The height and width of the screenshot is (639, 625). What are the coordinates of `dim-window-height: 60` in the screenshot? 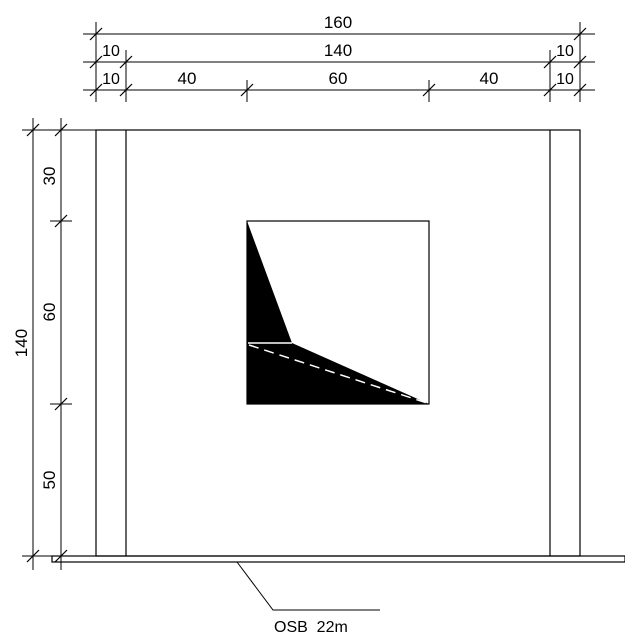 It's located at (49, 312).